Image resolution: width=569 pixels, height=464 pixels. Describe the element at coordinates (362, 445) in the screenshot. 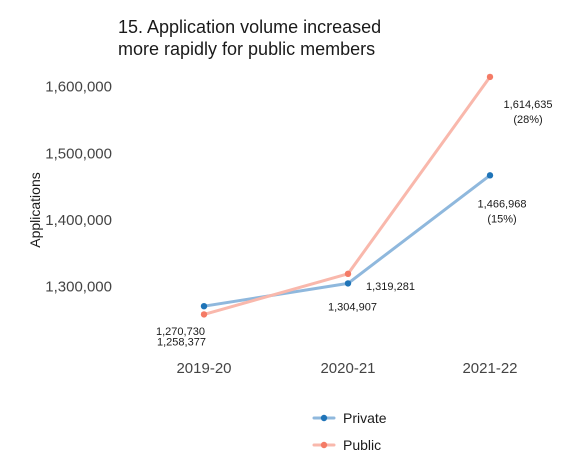

I see `legend-label-public: Public` at that location.